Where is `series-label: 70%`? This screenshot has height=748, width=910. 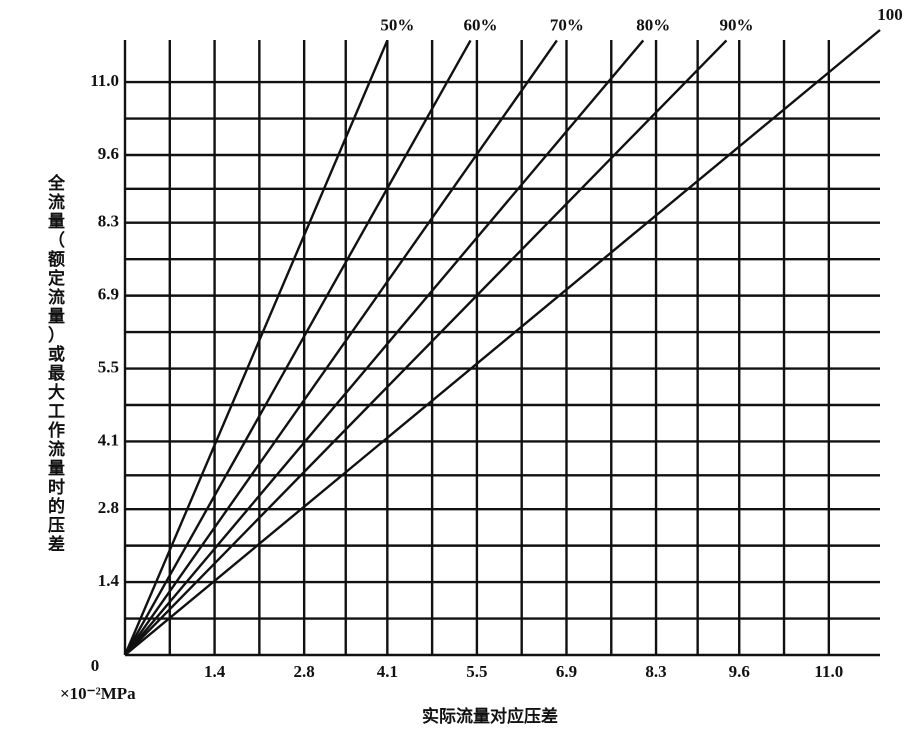 series-label: 70% is located at coordinates (567, 24).